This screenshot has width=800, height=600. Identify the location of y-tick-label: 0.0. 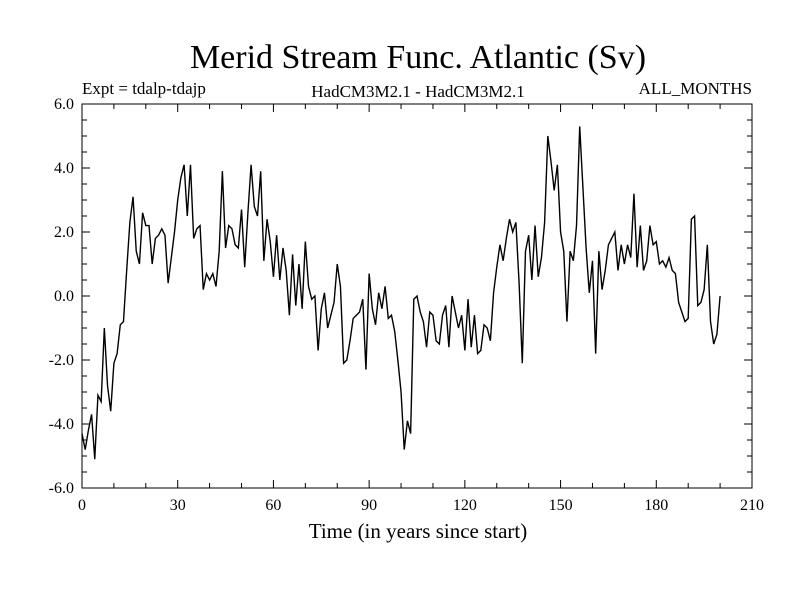
(64, 296).